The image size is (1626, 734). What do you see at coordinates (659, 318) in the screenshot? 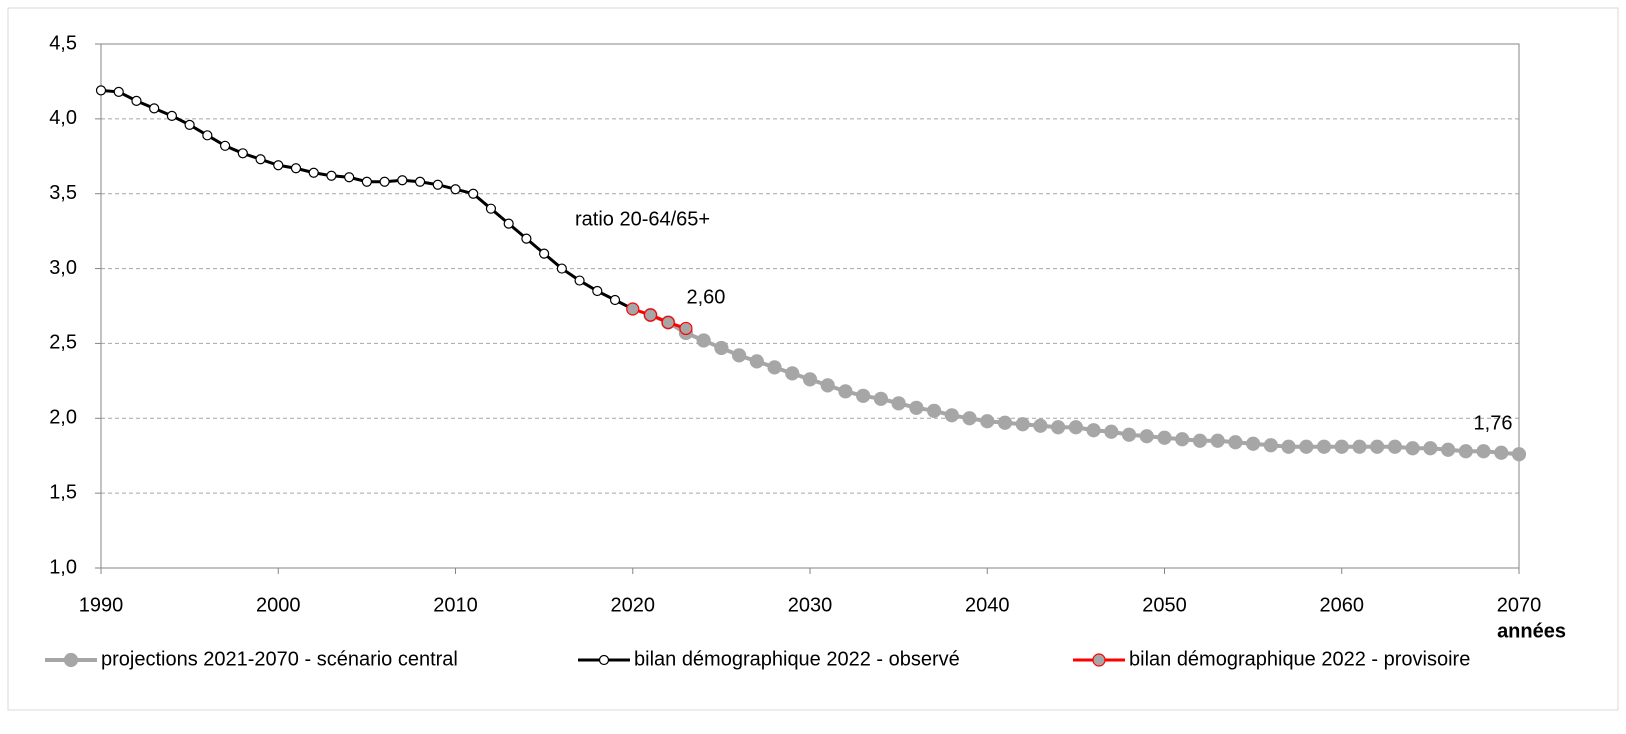
I see `series-line` at bounding box center [659, 318].